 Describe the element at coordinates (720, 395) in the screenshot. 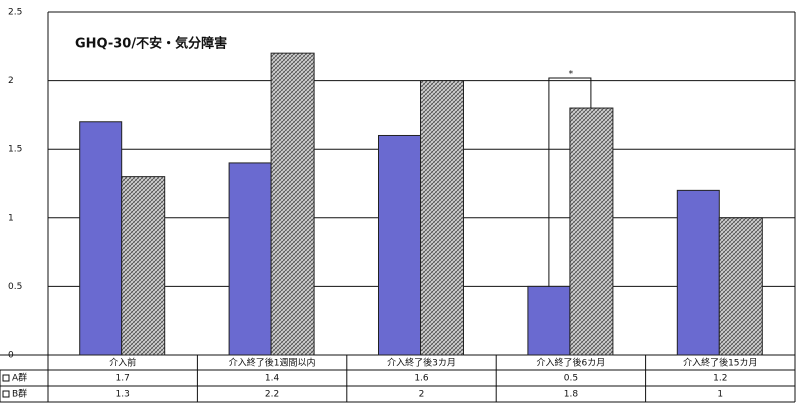

I see `table-value: 1` at that location.